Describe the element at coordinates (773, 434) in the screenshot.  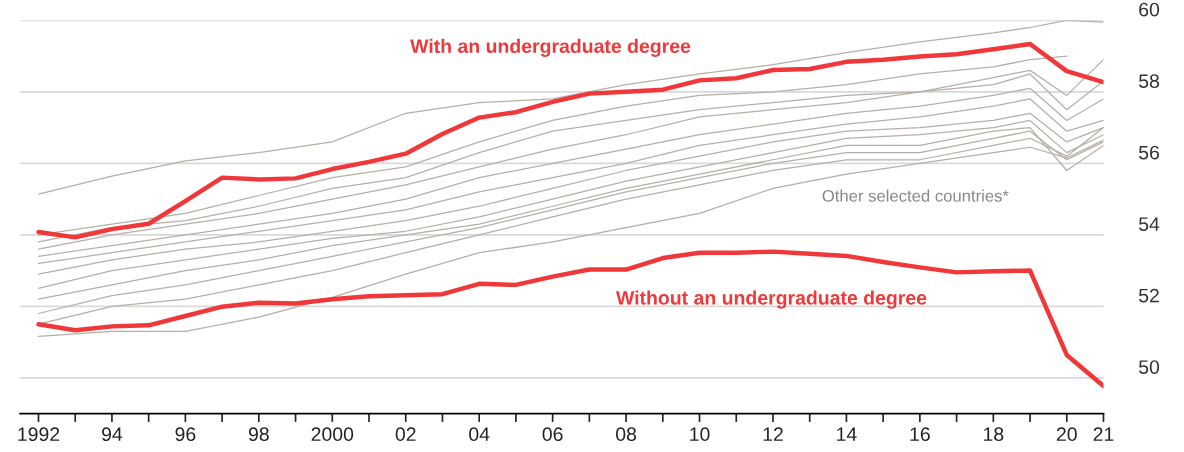
I see `x-tick-label: 12` at that location.